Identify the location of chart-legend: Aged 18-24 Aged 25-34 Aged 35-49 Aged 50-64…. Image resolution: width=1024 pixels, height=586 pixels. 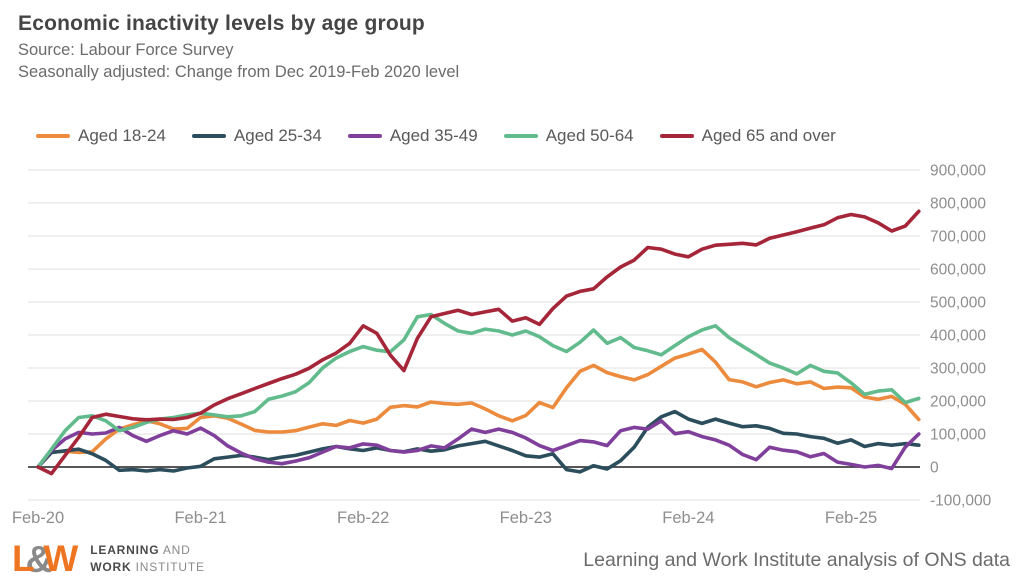
(436, 136).